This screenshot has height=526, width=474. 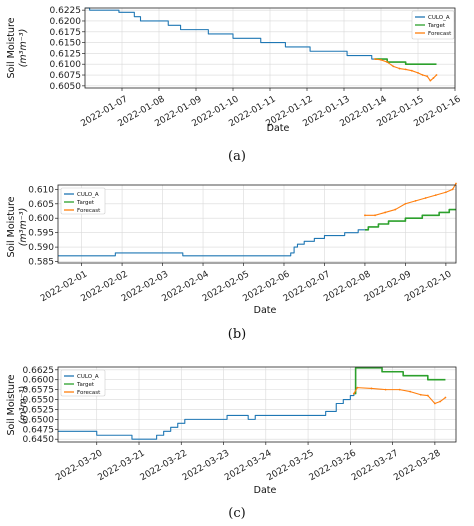 I want to click on y-tick-label: 0.610, so click(x=41, y=190).